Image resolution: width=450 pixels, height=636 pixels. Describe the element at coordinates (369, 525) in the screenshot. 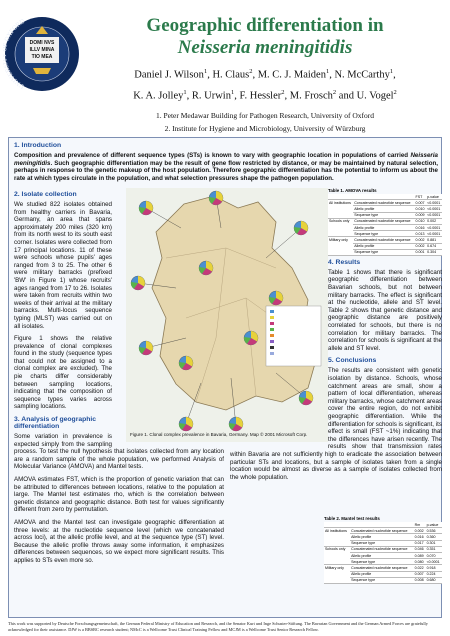

I see `cell` at that location.